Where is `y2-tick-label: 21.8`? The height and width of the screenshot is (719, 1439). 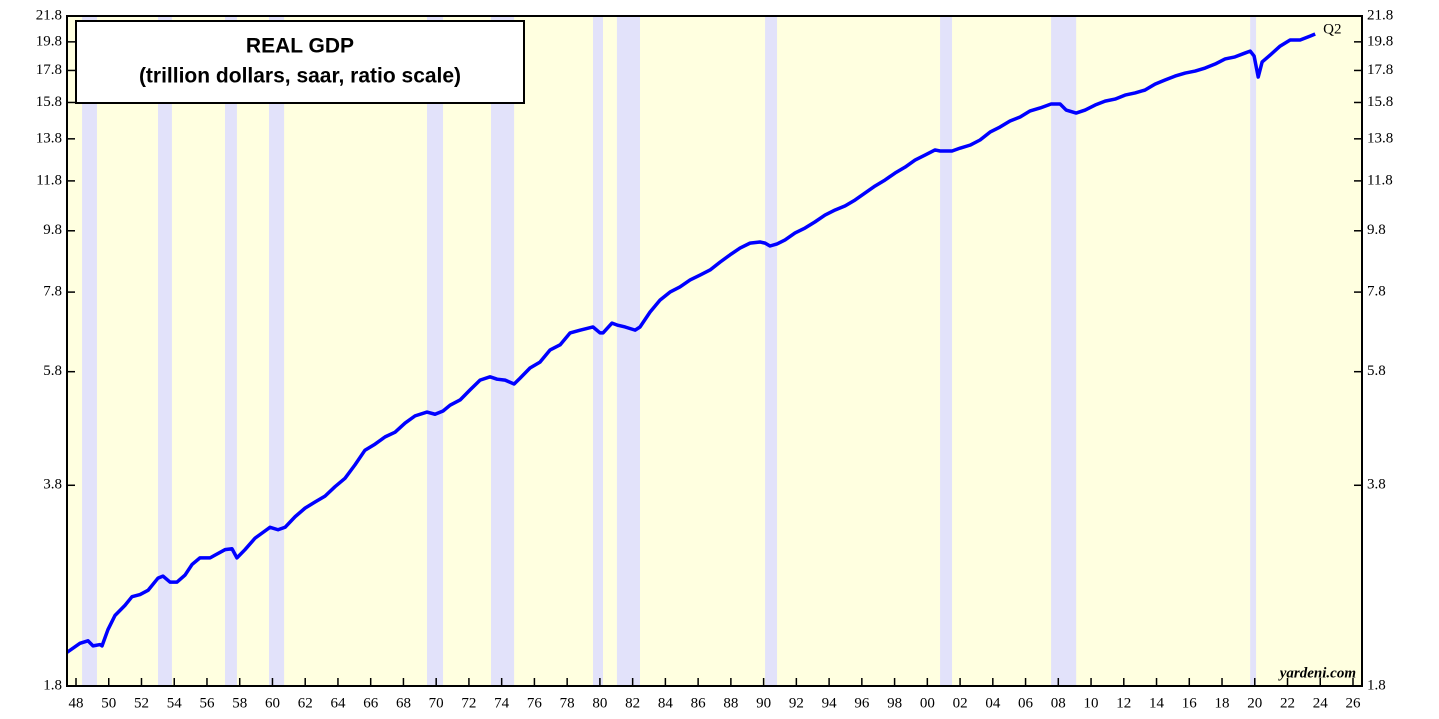
y2-tick-label: 21.8 is located at coordinates (1380, 15).